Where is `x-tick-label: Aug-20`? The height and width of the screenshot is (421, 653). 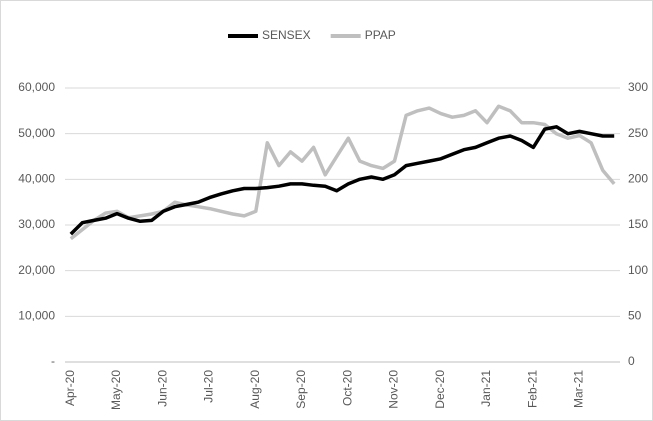
x-tick-label: Aug-20 is located at coordinates (255, 389).